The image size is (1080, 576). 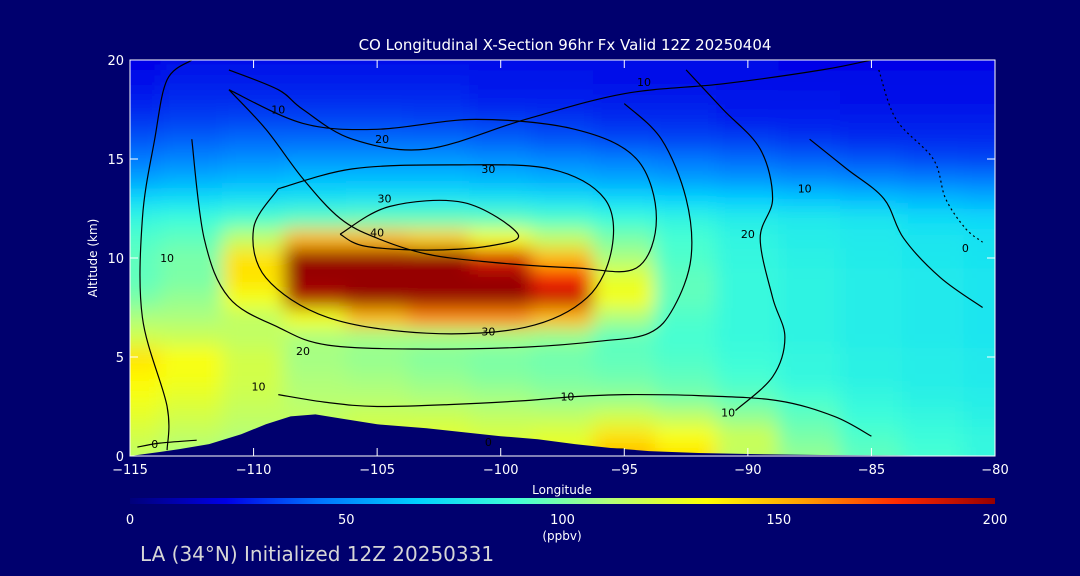 I want to click on y-tick-label: 0, so click(x=120, y=457).